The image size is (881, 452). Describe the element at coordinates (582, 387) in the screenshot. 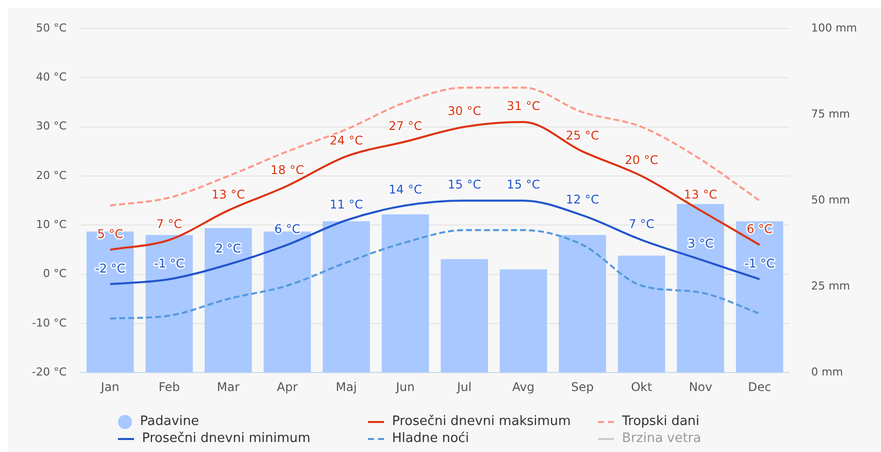

I see `x-tick-label: Sep` at that location.